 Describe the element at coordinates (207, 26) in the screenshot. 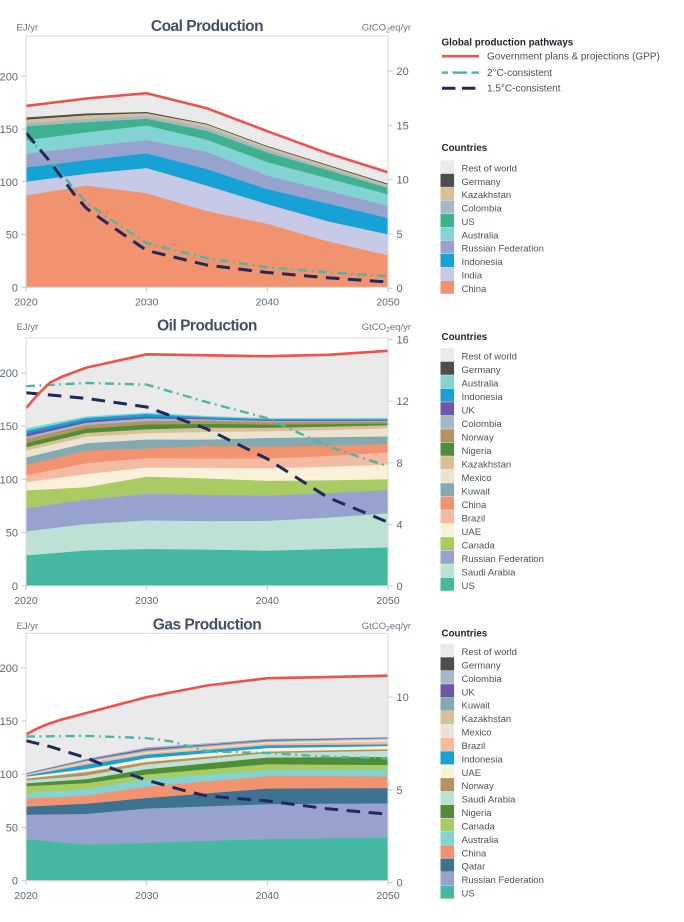

I see `svg-text: Coal Production` at that location.